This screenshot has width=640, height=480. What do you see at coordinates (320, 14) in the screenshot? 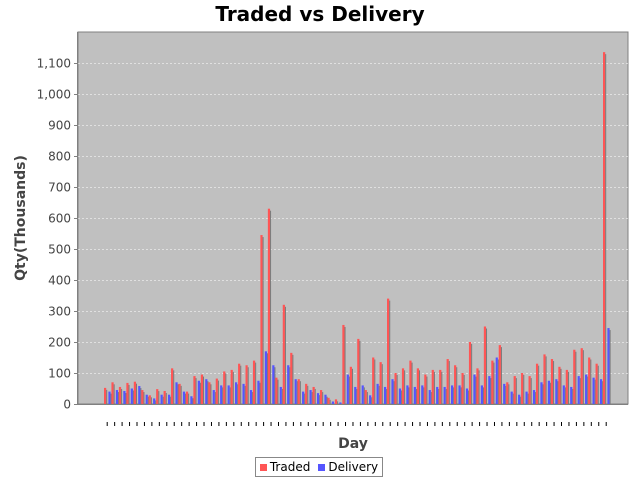
I see `chart-title: Traded vs Delivery` at bounding box center [320, 14].